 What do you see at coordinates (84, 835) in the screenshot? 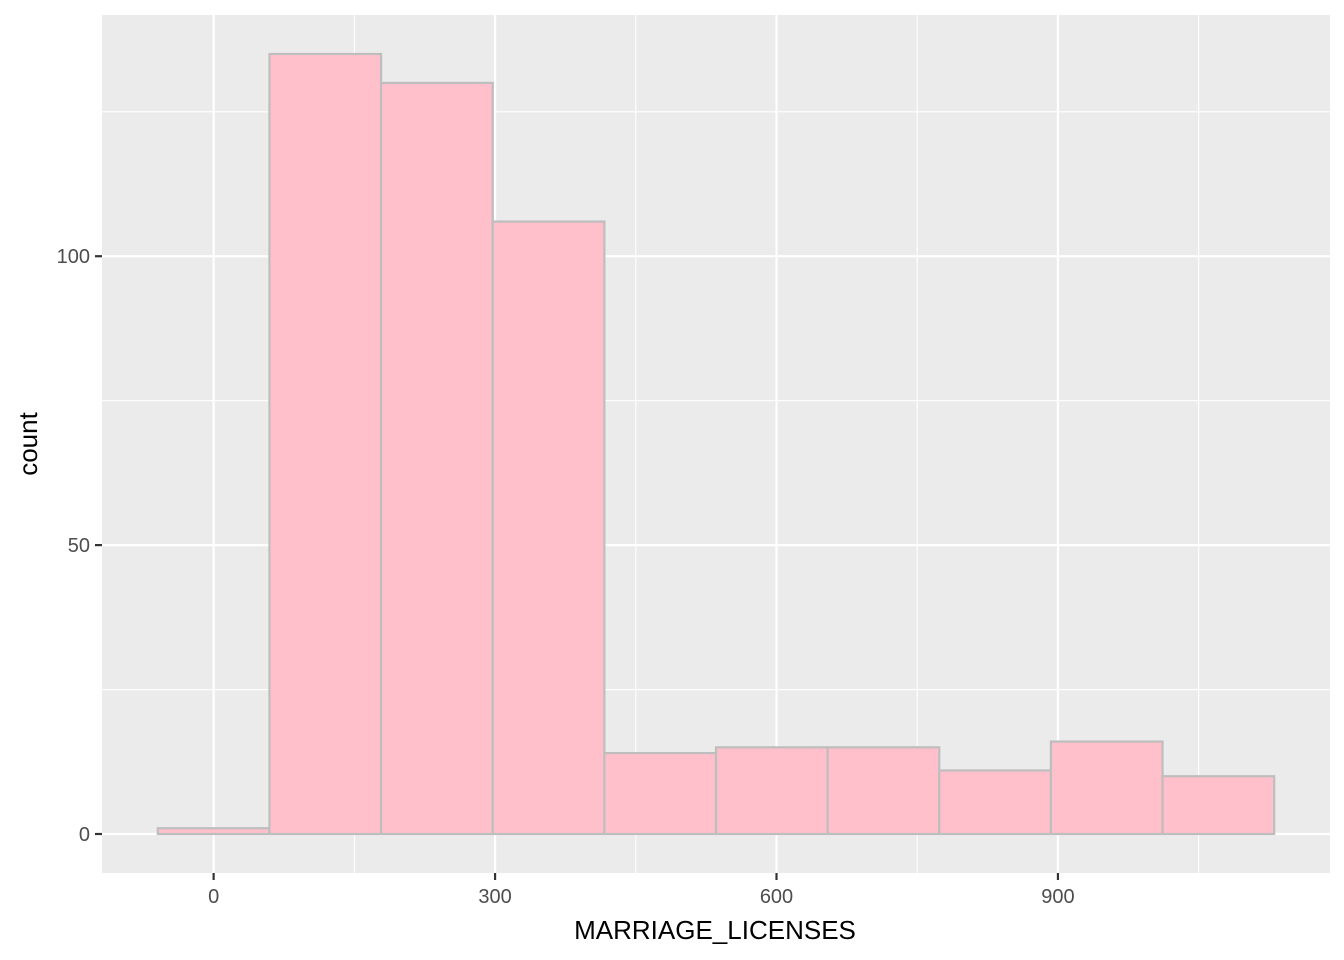
I see `y-tick-label: 0` at bounding box center [84, 835].